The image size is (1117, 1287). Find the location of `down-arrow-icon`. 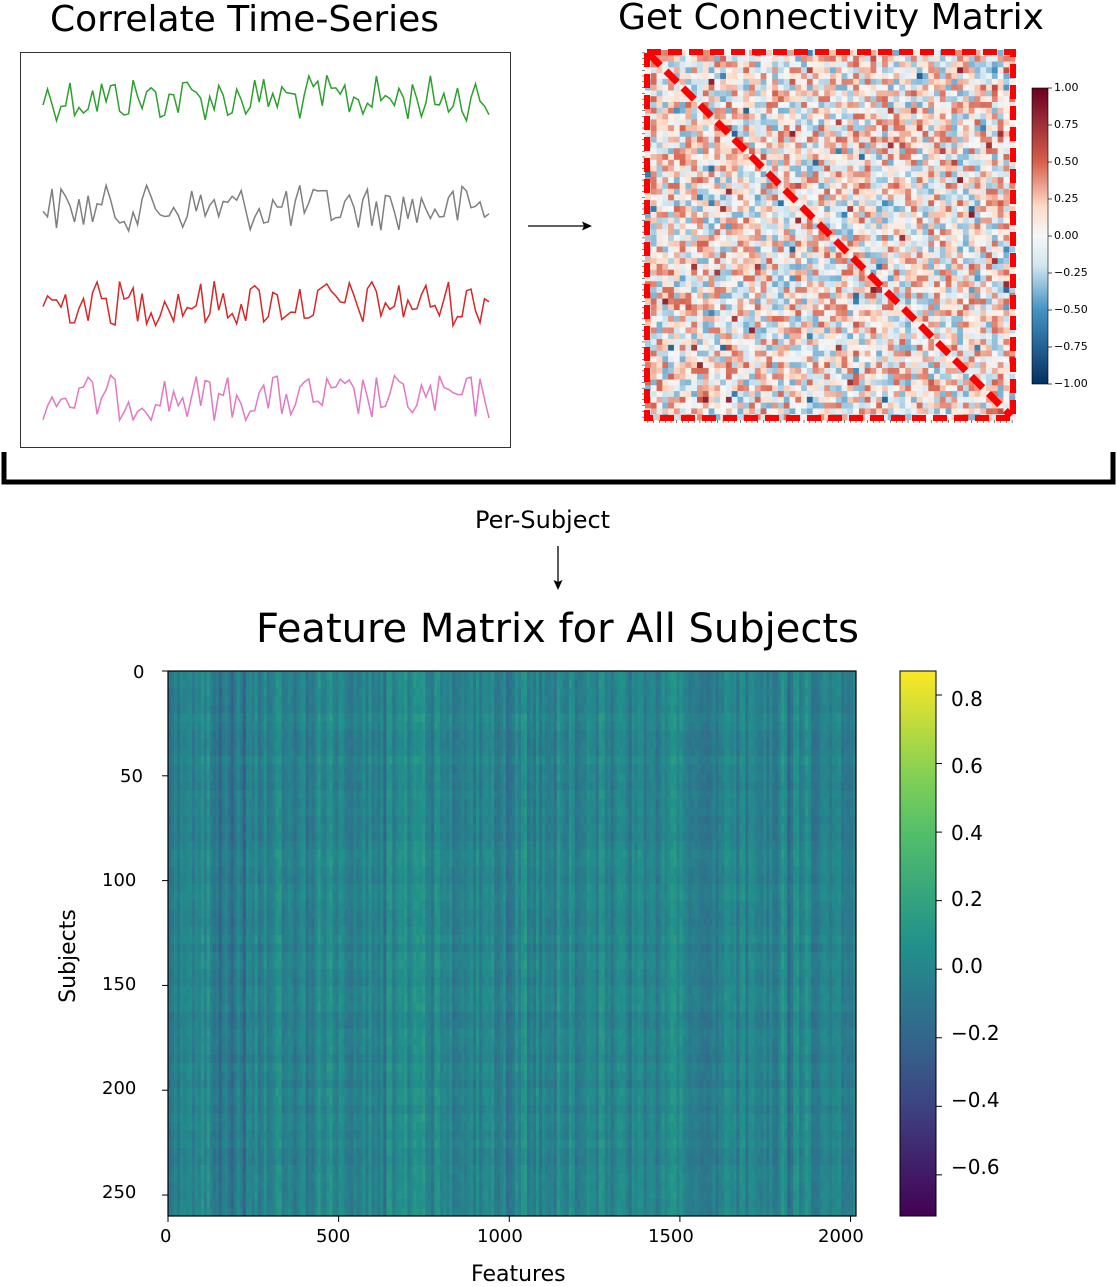

down-arrow-icon is located at coordinates (558, 569).